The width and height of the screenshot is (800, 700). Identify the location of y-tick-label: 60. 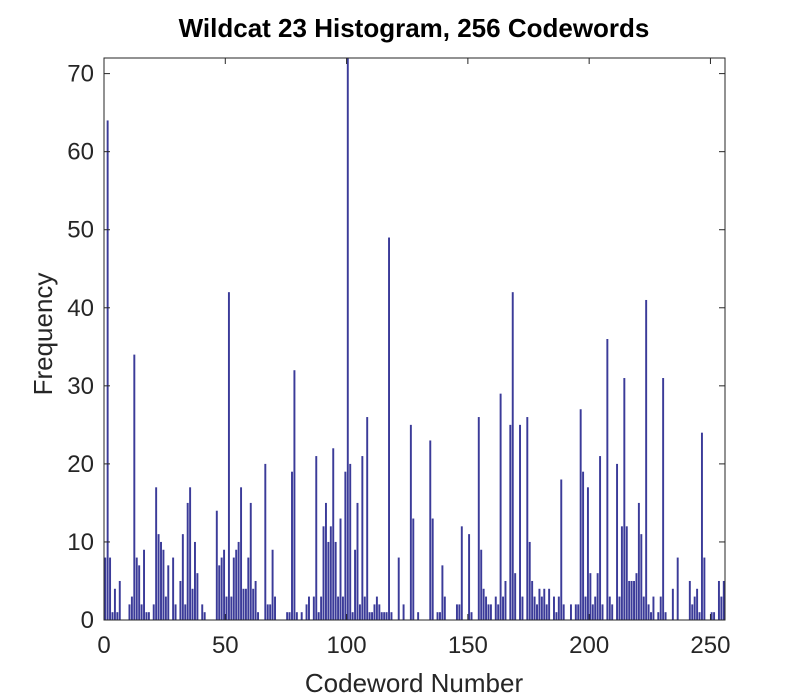
(80, 152).